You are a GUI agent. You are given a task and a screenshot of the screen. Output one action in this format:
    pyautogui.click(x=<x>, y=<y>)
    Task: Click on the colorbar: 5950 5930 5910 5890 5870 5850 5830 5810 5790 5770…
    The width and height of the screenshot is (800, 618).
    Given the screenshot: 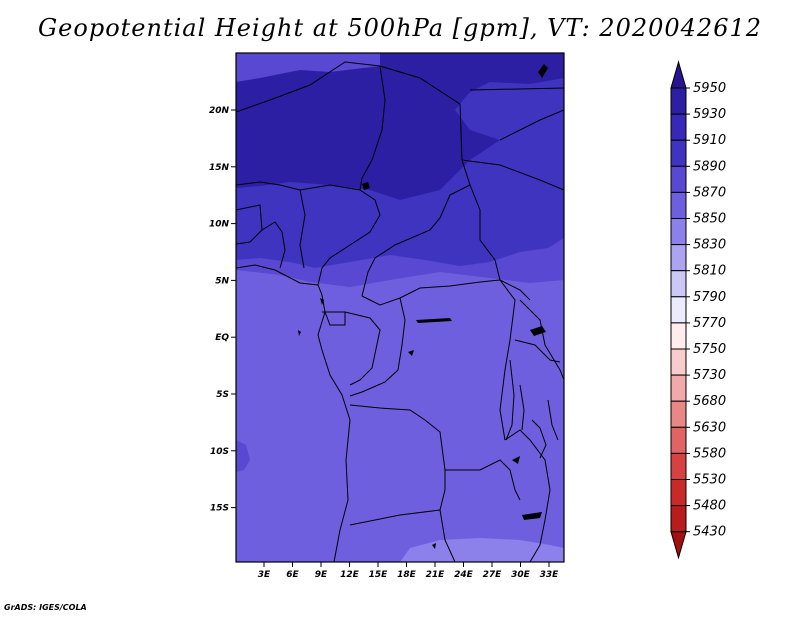 What is the action you would take?
    pyautogui.click(x=698, y=310)
    